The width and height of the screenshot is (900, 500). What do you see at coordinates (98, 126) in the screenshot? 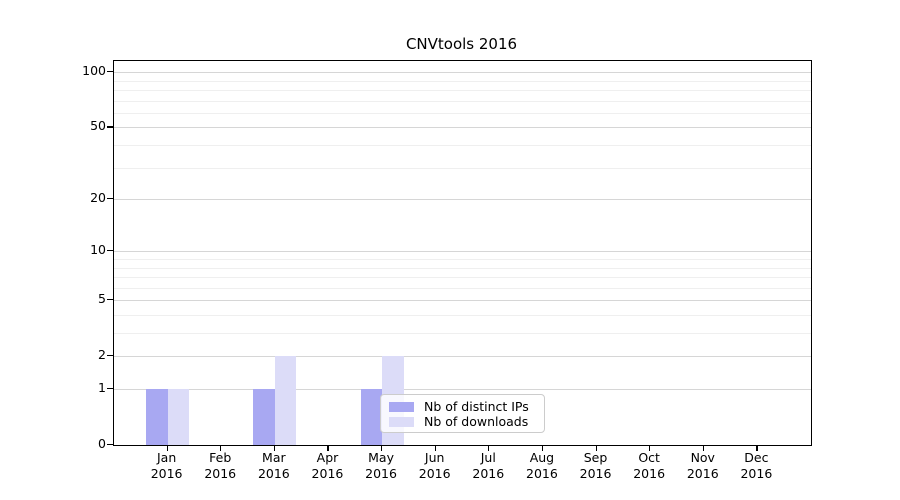
I see `y-tick-label: 50` at bounding box center [98, 126].